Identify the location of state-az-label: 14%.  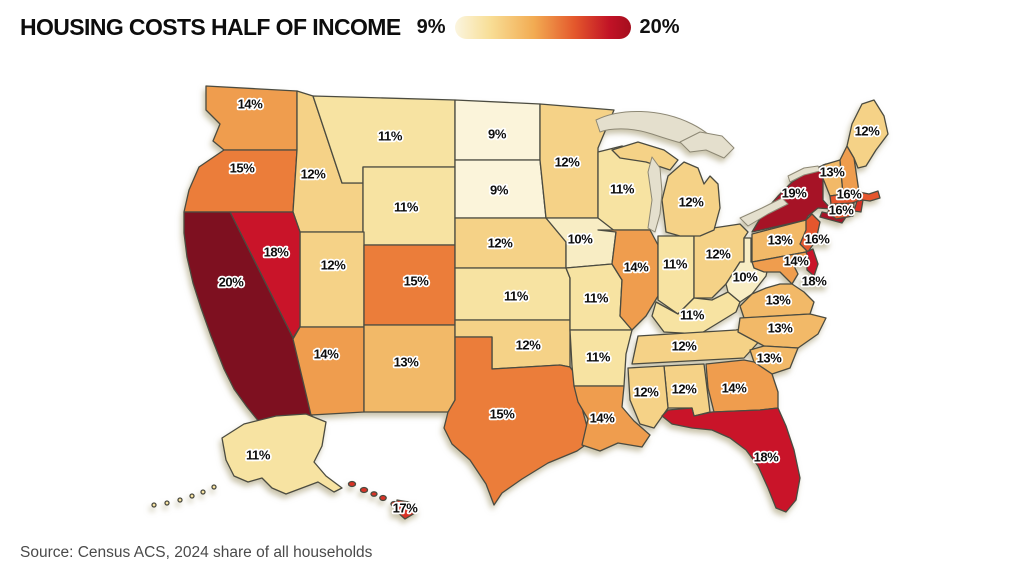
(327, 354).